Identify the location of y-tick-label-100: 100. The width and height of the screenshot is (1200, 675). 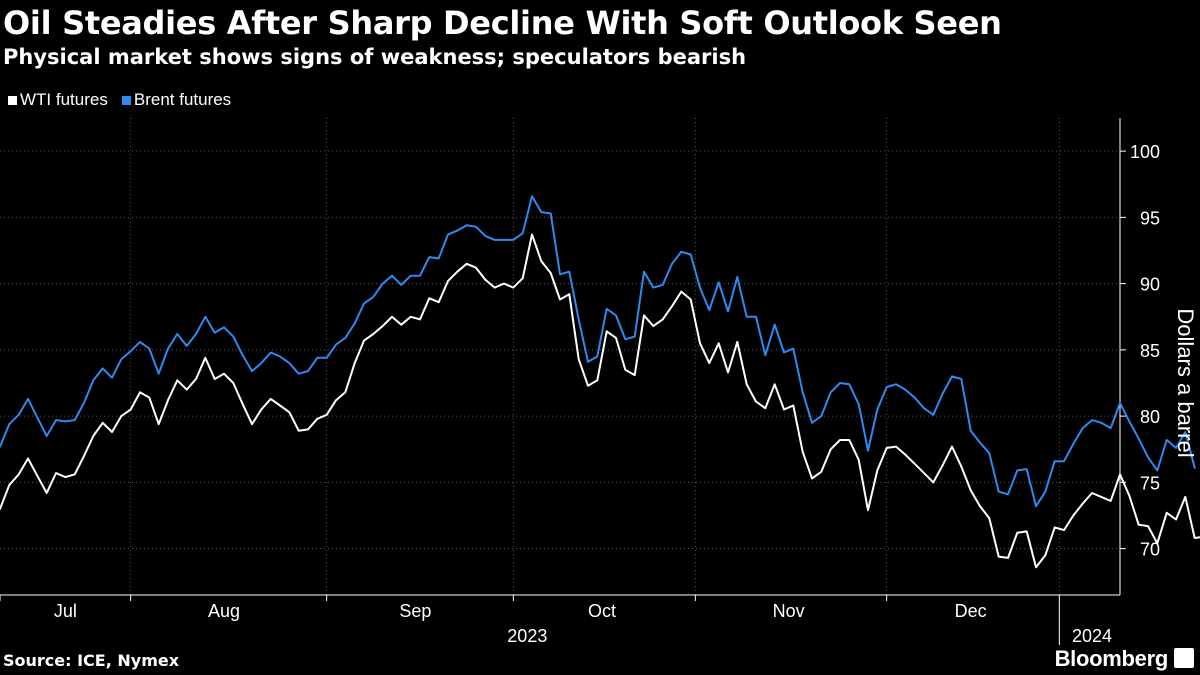
(1145, 152).